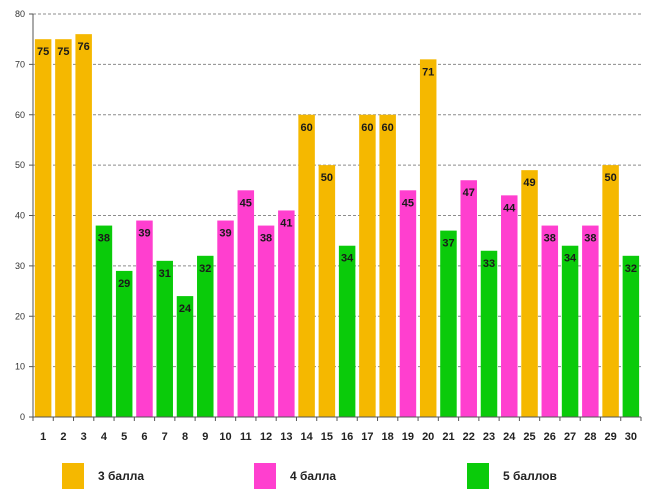  I want to click on data-label-8: 24, so click(185, 309).